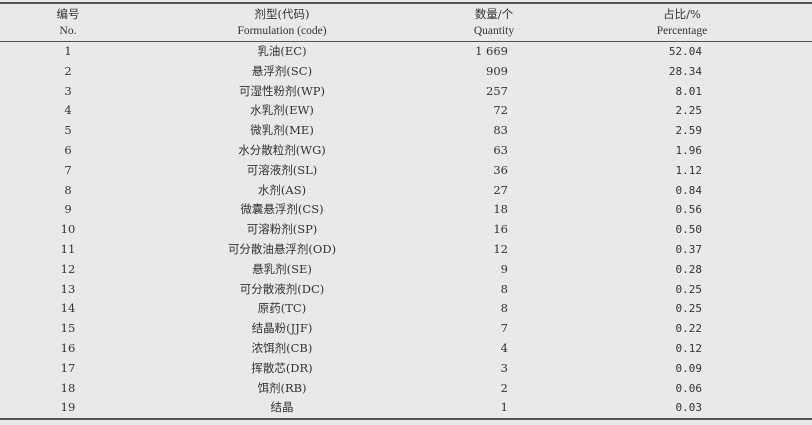  Describe the element at coordinates (689, 190) in the screenshot. I see `cell-percentage: 0.84` at that location.